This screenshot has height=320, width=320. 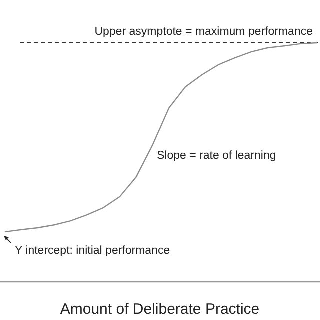 What do you see at coordinates (203, 32) in the screenshot?
I see `ref-line-label: Upper asymptote = maximum performance` at bounding box center [203, 32].